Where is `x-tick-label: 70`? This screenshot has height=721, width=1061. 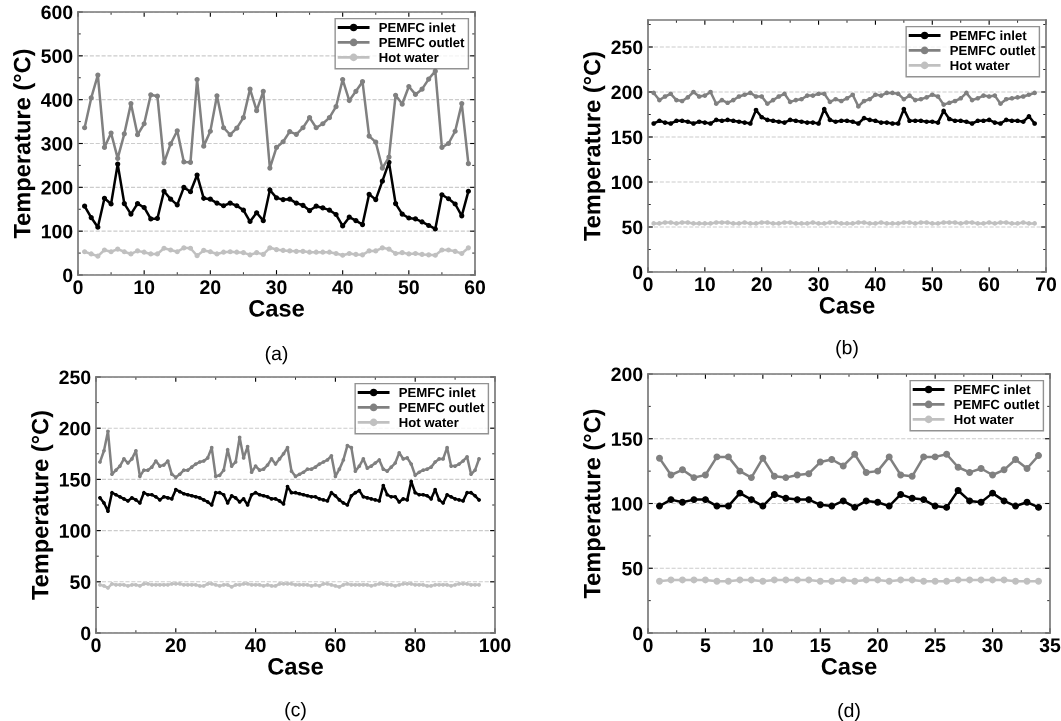
x-tick-label: 70 is located at coordinates (1046, 284).